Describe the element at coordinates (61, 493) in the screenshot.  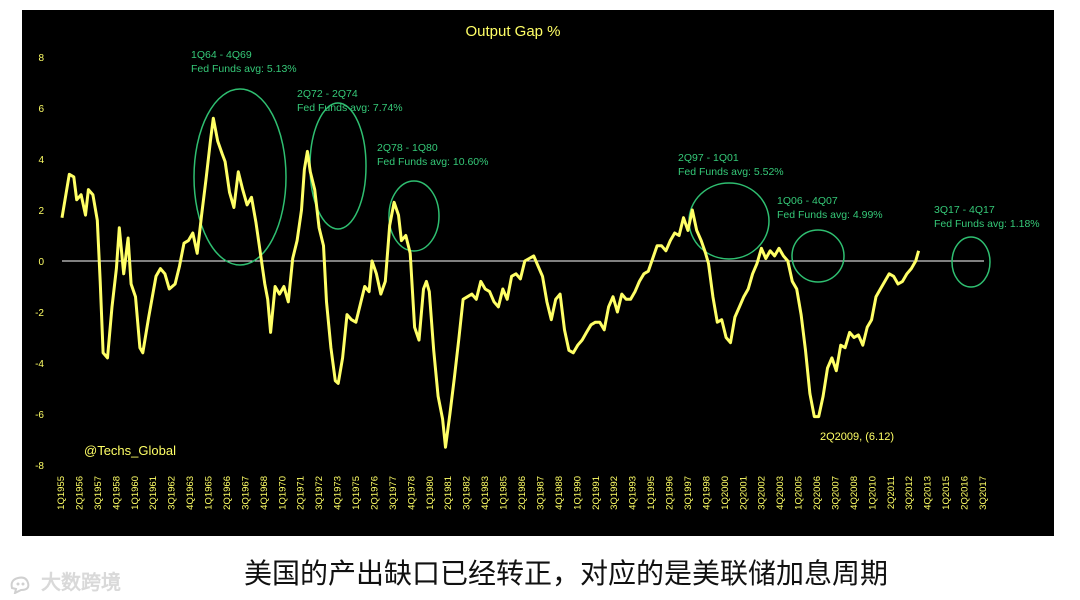
I see `x-tick-label: 1Q1955` at that location.